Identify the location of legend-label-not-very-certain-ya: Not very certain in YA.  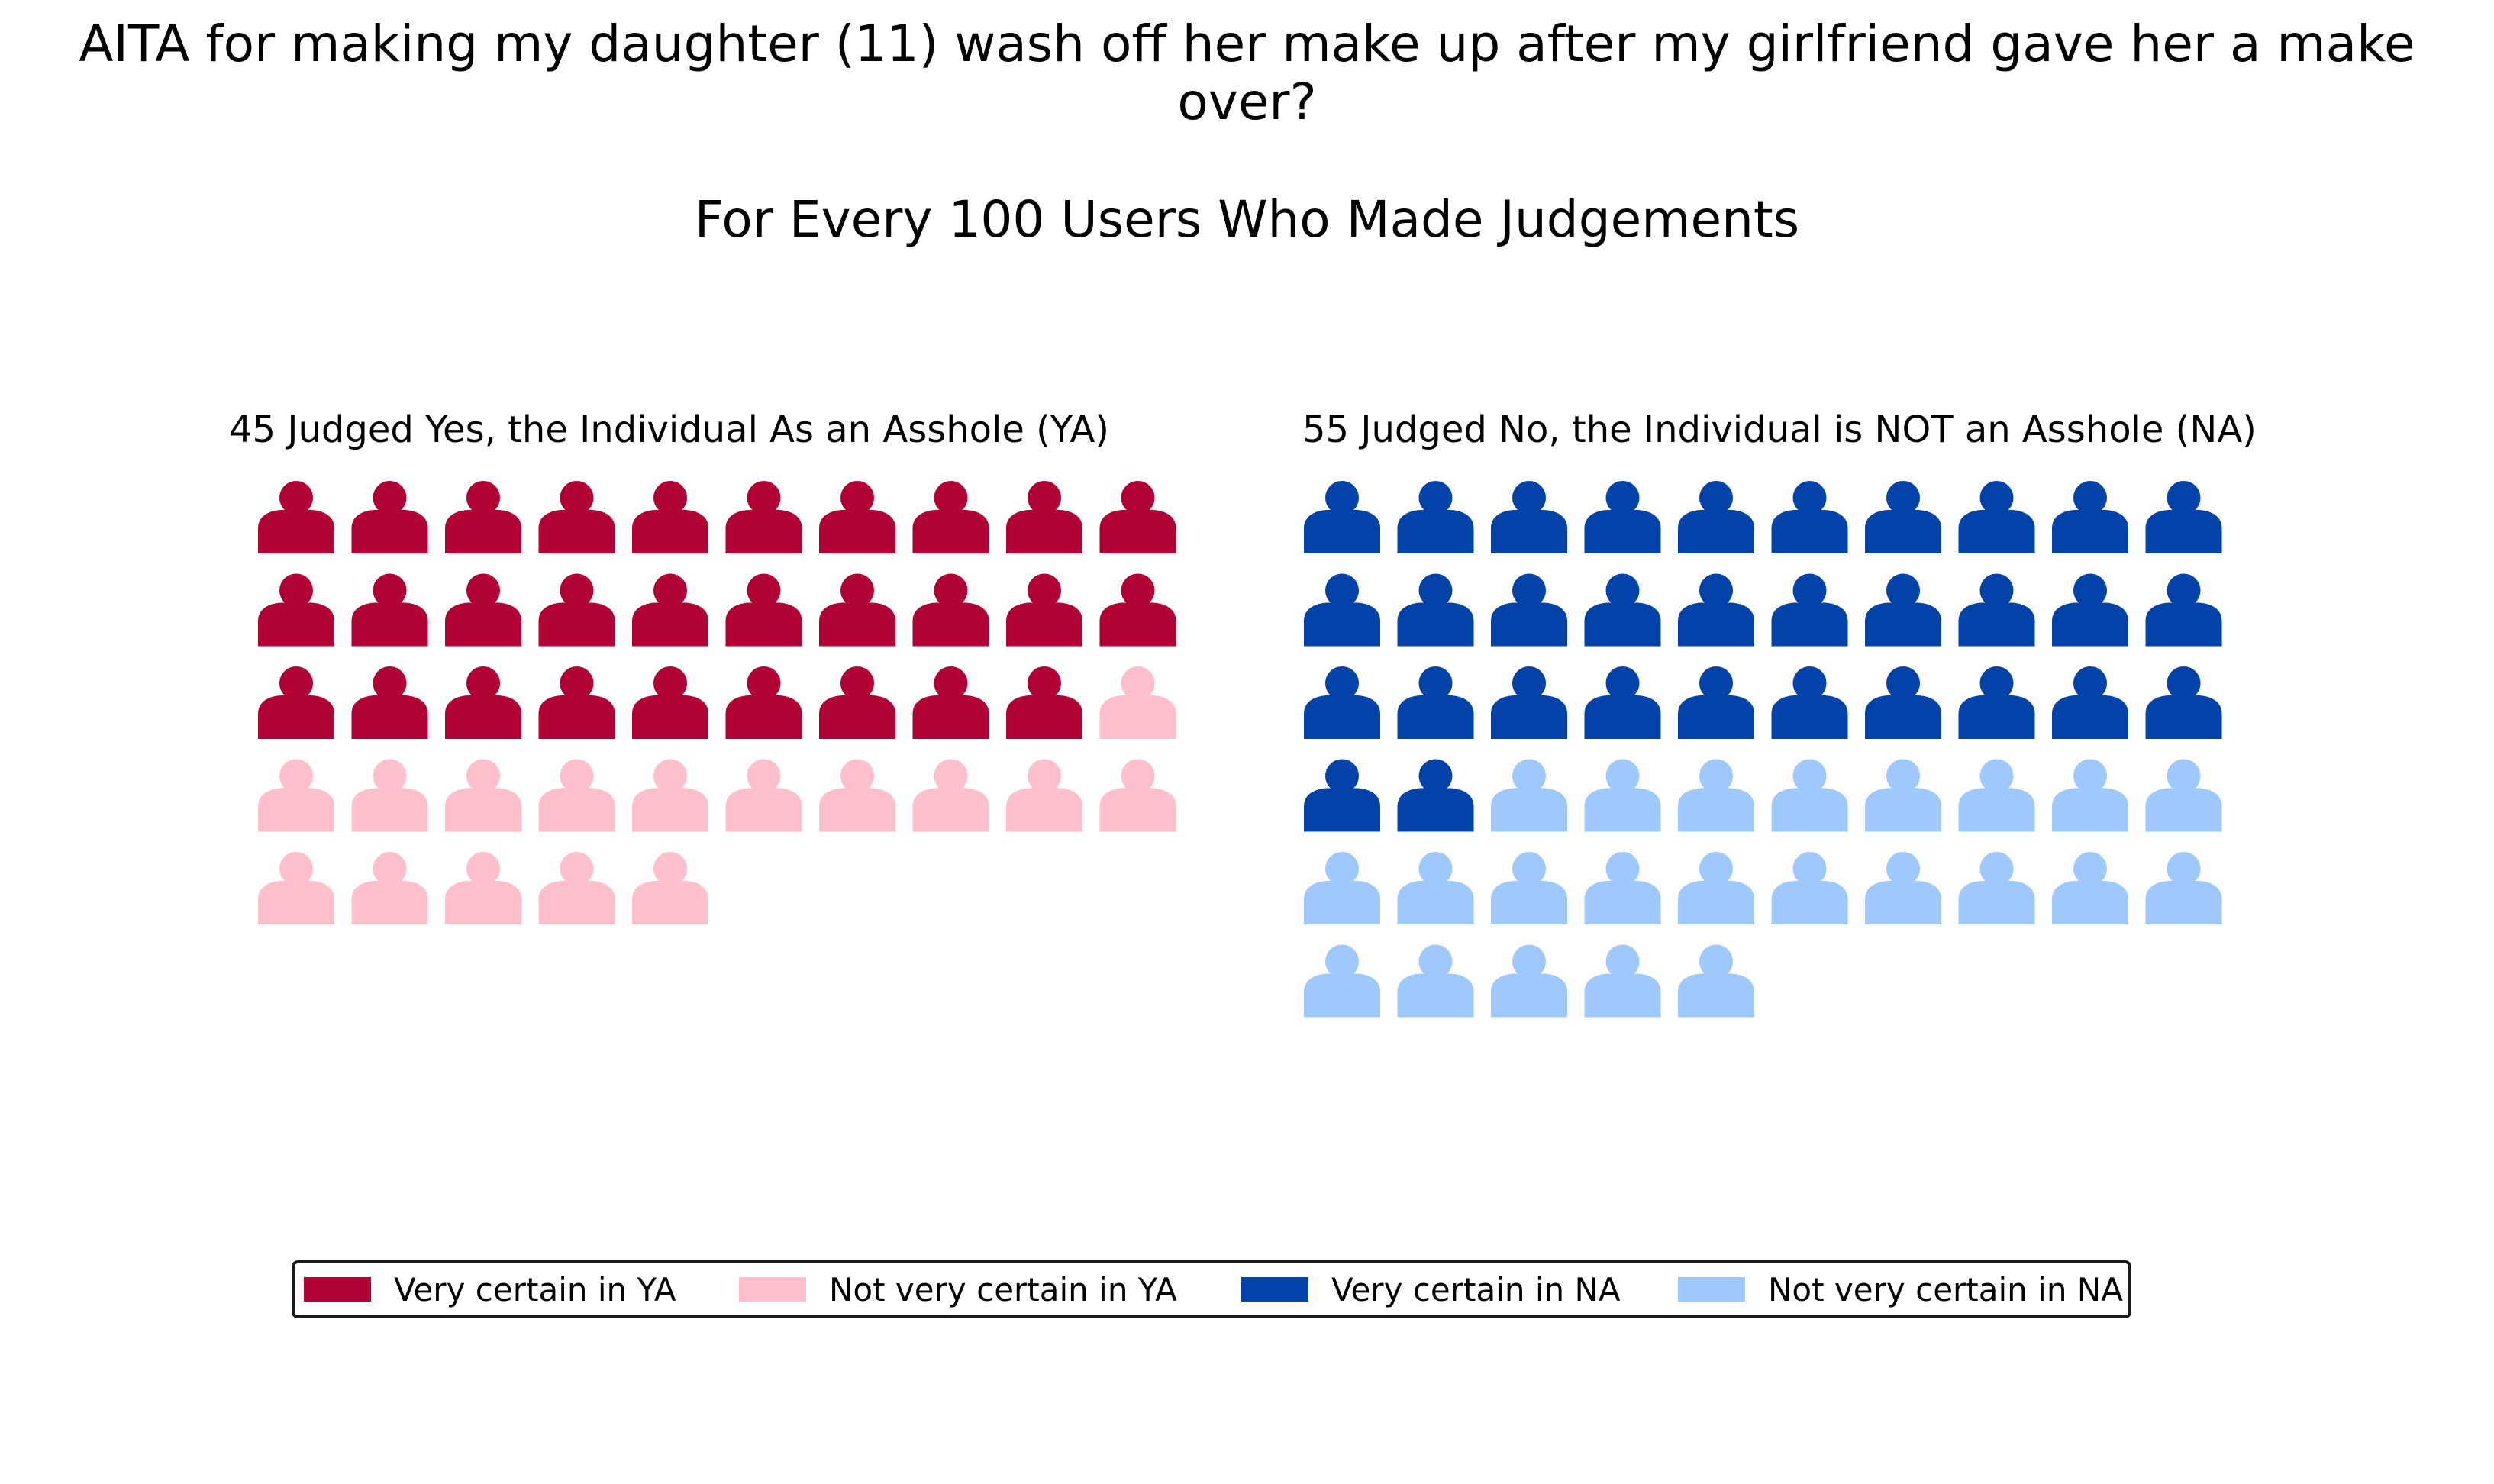
(1003, 1289).